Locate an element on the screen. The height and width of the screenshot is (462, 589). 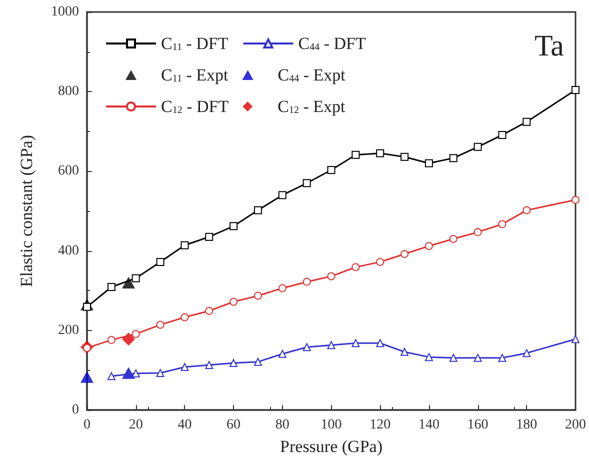
x-tick-label: 160 is located at coordinates (477, 425).